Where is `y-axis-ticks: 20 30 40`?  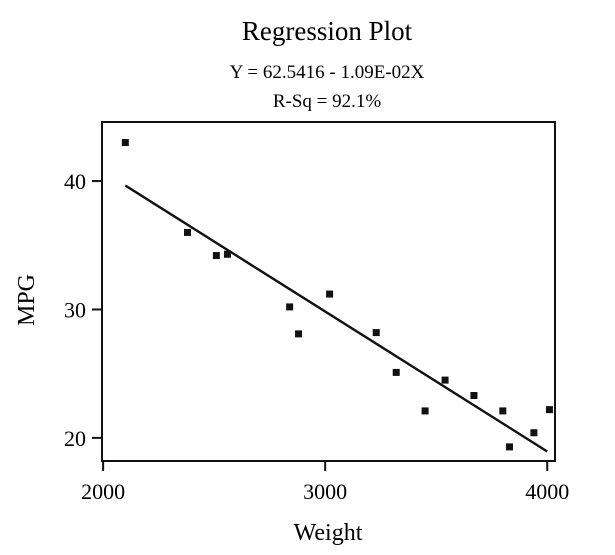
y-axis-ticks: 20 30 40 is located at coordinates (83, 310).